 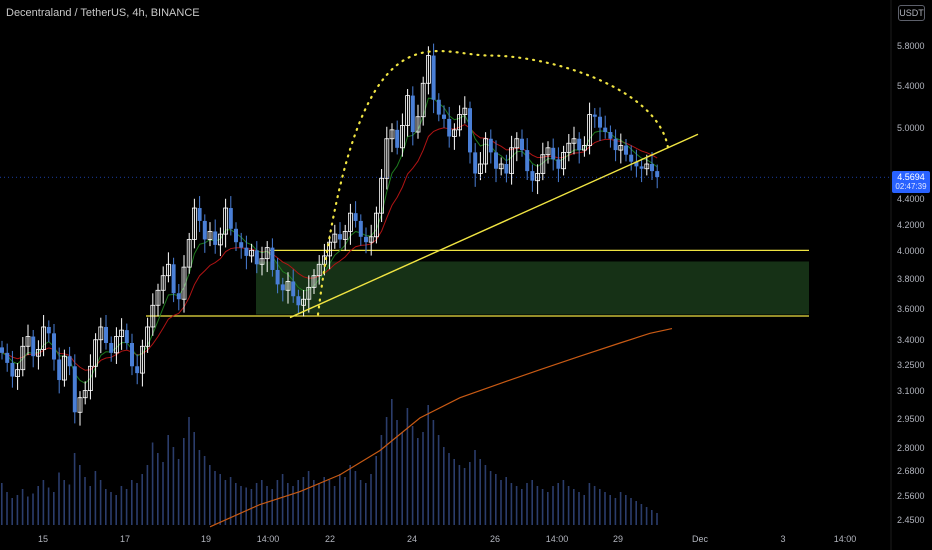 What do you see at coordinates (911, 86) in the screenshot?
I see `y-tick-label: 5.4000` at bounding box center [911, 86].